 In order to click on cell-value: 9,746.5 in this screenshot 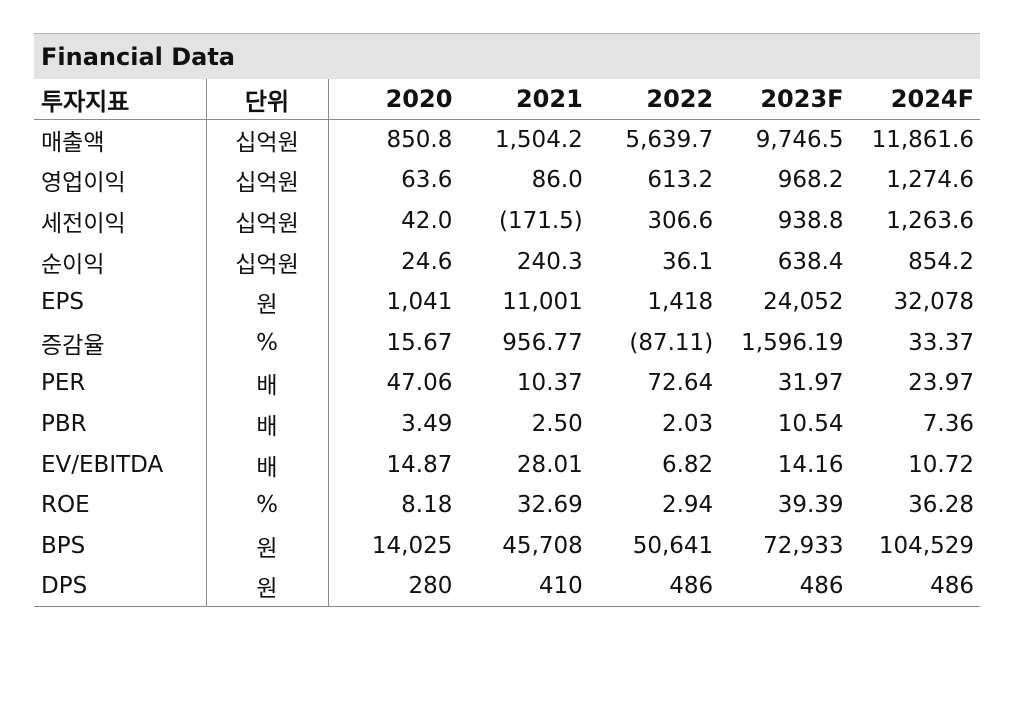, I will do `click(799, 140)`.